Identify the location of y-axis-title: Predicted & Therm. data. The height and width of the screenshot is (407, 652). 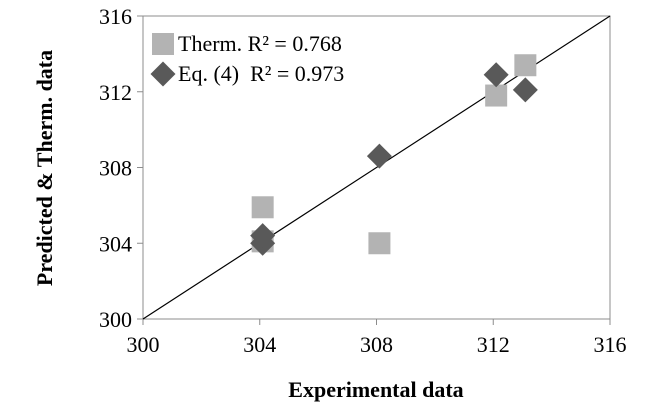
(44, 168).